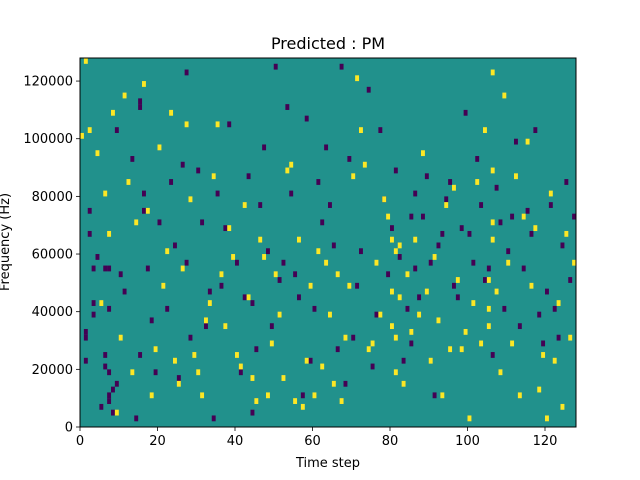 Image resolution: width=640 pixels, height=480 pixels. What do you see at coordinates (52, 370) in the screenshot?
I see `y-tick-label: 20000` at bounding box center [52, 370].